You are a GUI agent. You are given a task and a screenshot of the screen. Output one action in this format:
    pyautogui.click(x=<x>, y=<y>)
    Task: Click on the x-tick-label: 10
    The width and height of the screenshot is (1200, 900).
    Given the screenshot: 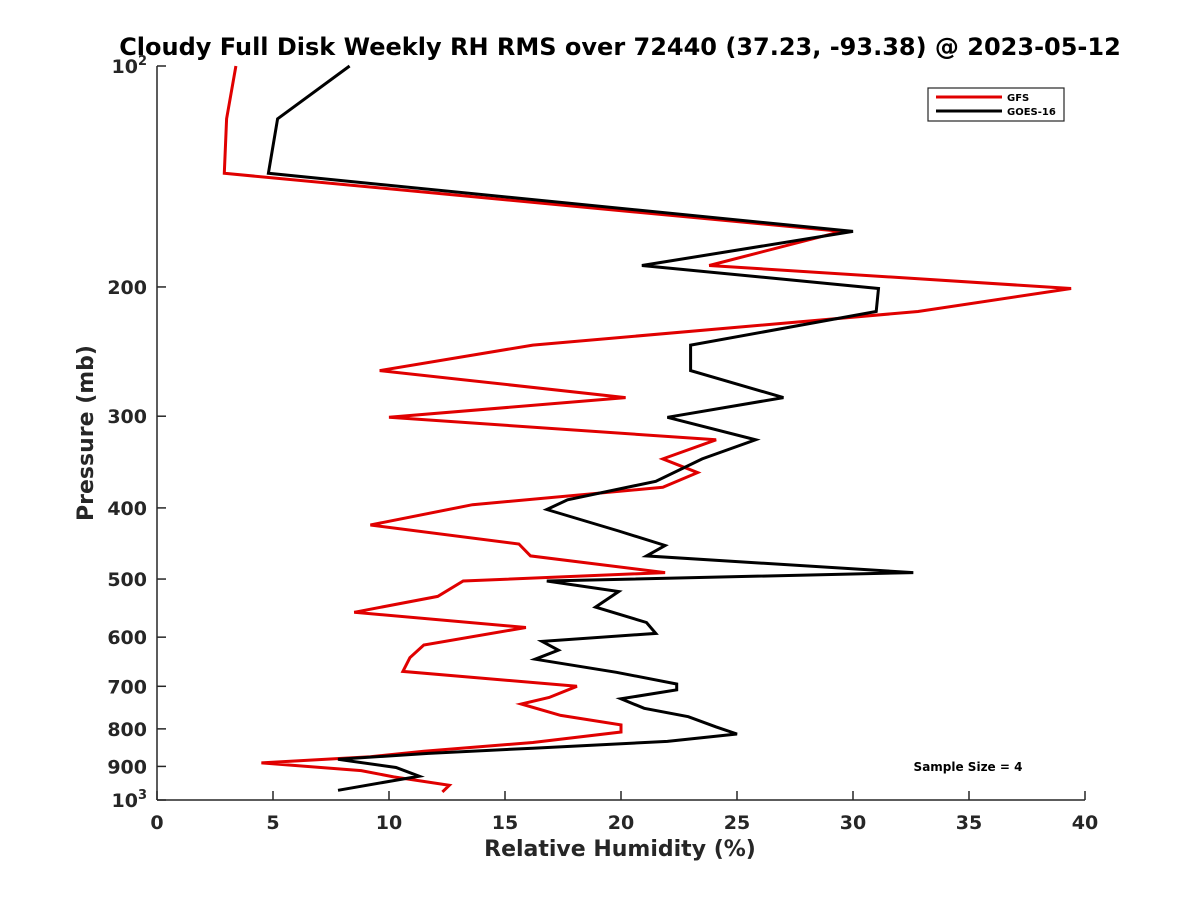 What is the action you would take?
    pyautogui.click(x=389, y=823)
    